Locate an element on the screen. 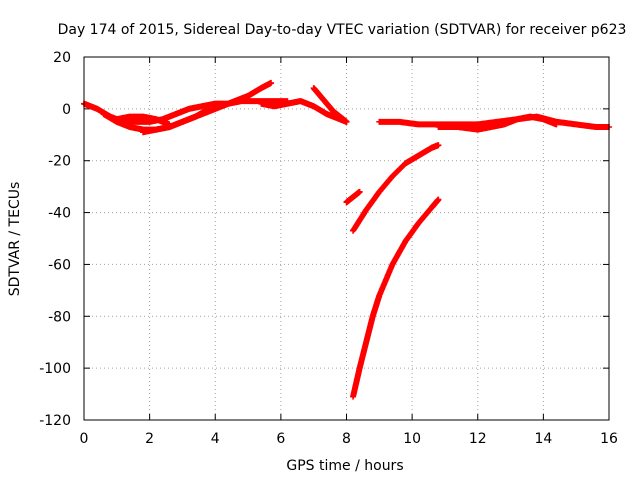 This screenshot has width=640, height=480. x-tick-label: 4 is located at coordinates (215, 439).